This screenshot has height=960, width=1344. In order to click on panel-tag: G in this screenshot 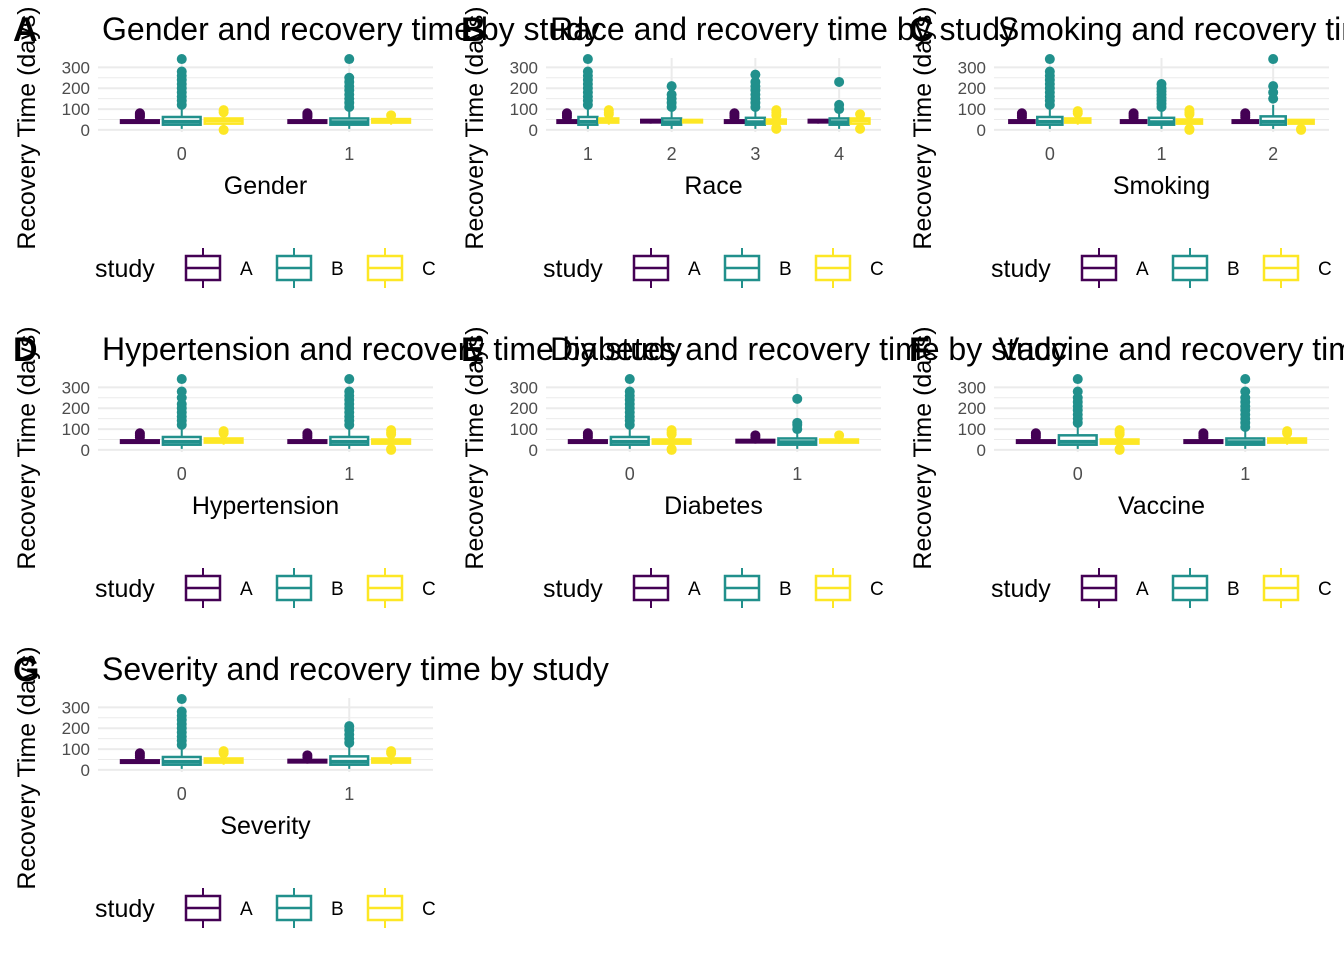, I will do `click(26, 670)`.